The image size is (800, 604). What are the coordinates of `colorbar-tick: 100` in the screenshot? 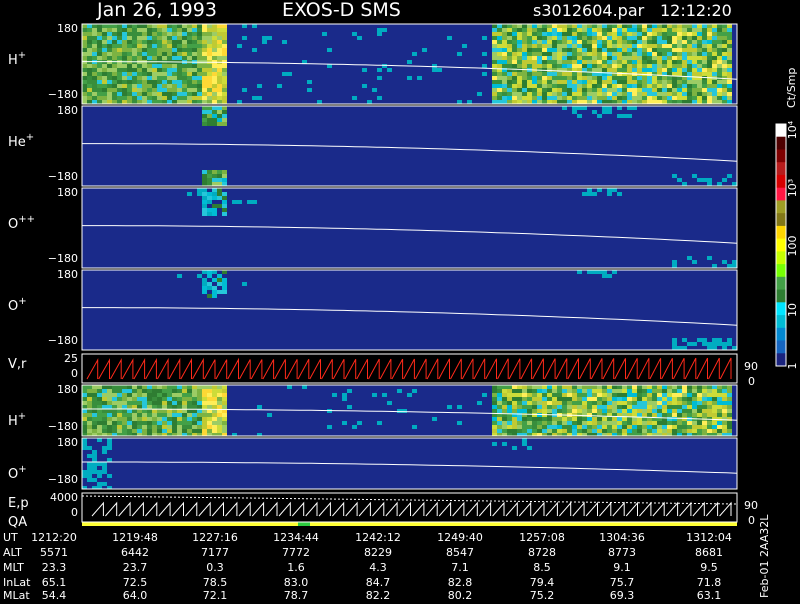 It's located at (792, 246).